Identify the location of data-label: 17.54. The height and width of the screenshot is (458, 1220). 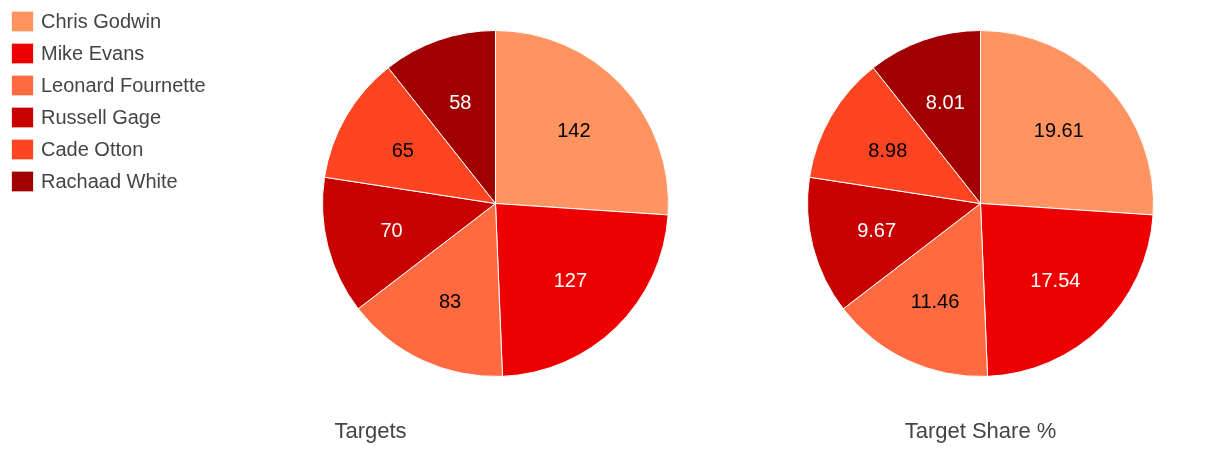
(1055, 280).